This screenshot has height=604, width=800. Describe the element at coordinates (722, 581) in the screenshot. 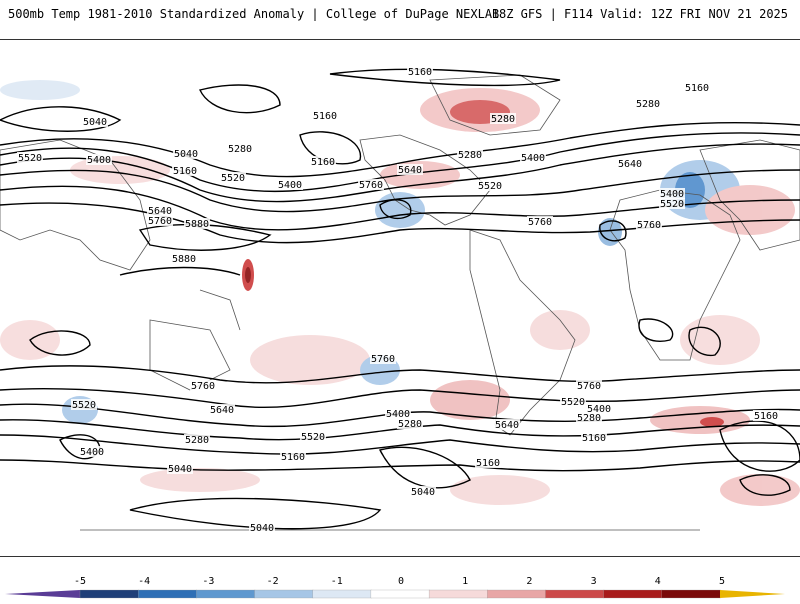

I see `colorbar-tick-label: 5` at that location.